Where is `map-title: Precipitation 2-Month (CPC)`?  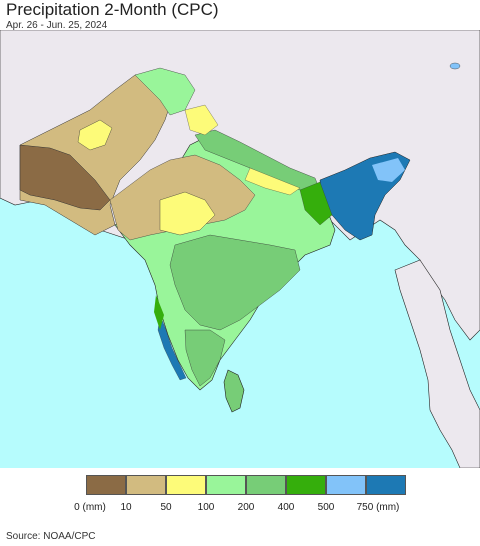
map-title: Precipitation 2-Month (CPC) is located at coordinates (112, 9).